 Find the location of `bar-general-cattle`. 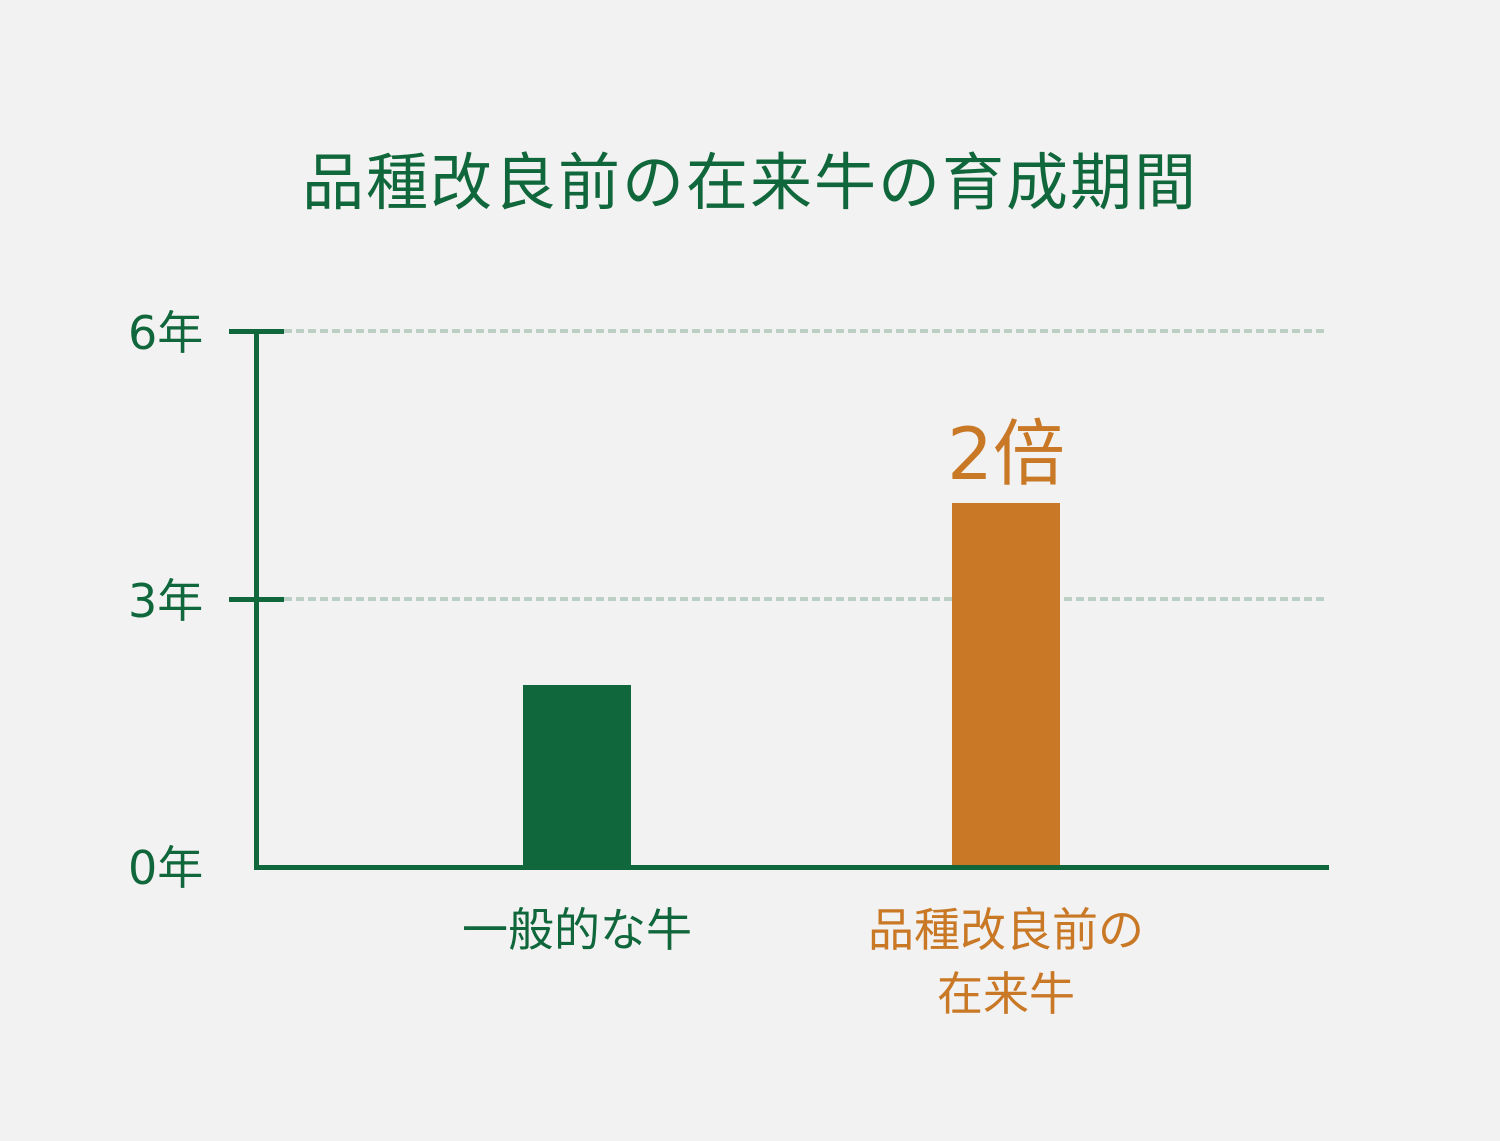

bar-general-cattle is located at coordinates (577, 776).